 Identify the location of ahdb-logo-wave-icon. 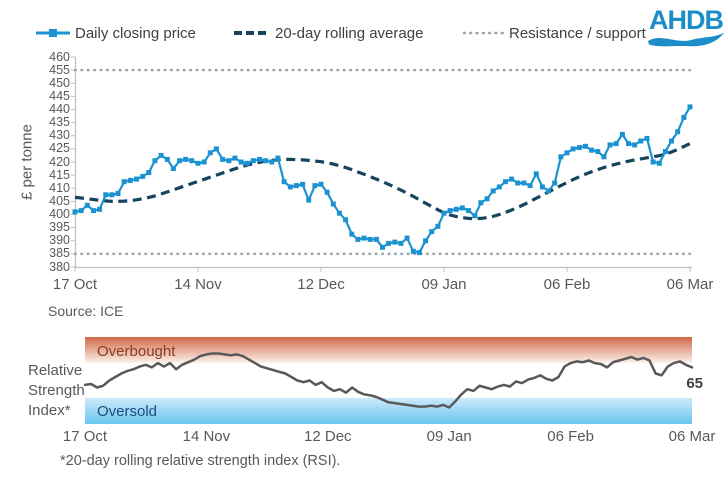
(686, 39).